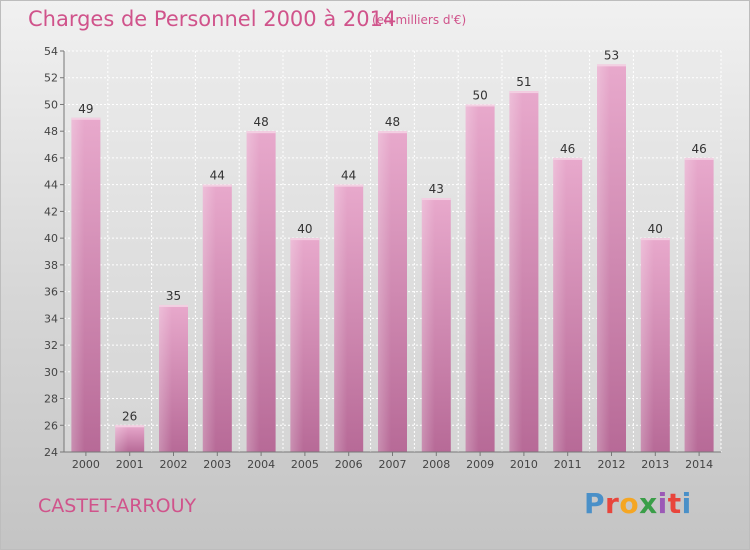 The image size is (750, 550). What do you see at coordinates (699, 464) in the screenshot?
I see `x-tick-label: 2014` at bounding box center [699, 464].